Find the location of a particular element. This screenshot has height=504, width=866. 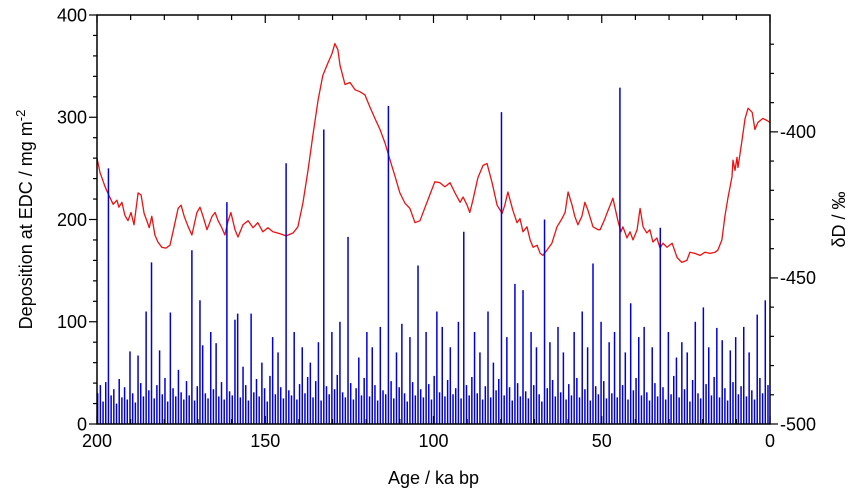

bottom-tick-label: 100 is located at coordinates (433, 441).